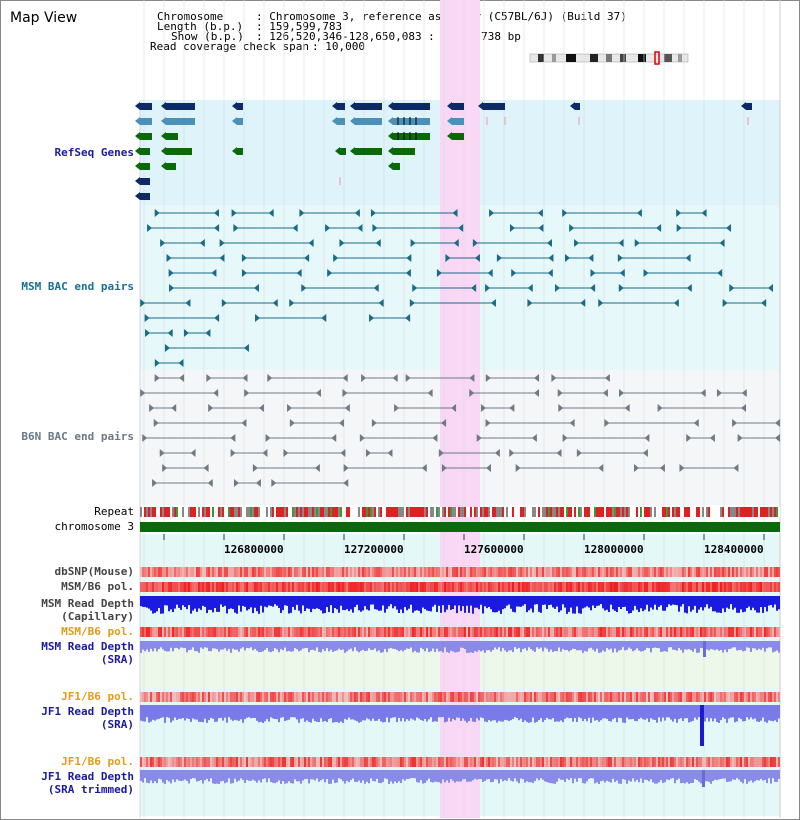  What do you see at coordinates (77, 286) in the screenshot?
I see `track-label-msm-bac: MSM BAC end pairs` at bounding box center [77, 286].